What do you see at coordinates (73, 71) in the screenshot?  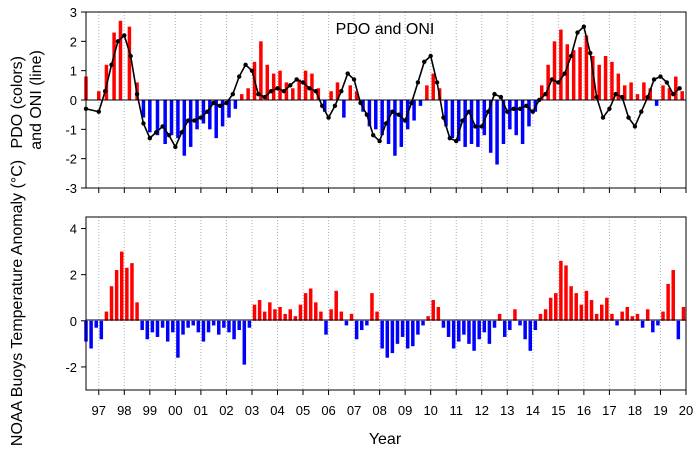 I see `y-tick-label: 1` at bounding box center [73, 71].